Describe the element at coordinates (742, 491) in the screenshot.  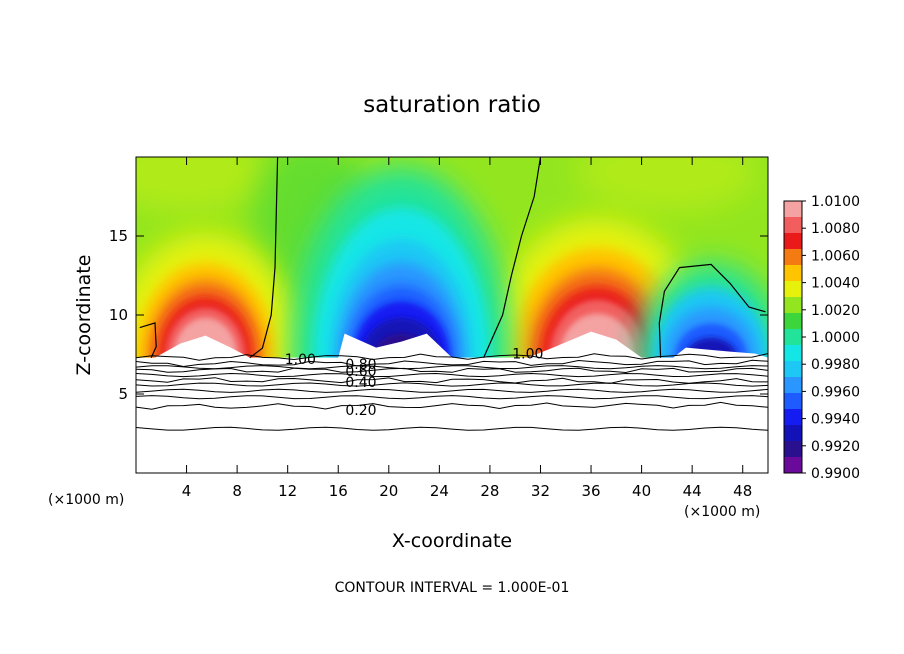
I see `x-tick-label: 48` at that location.